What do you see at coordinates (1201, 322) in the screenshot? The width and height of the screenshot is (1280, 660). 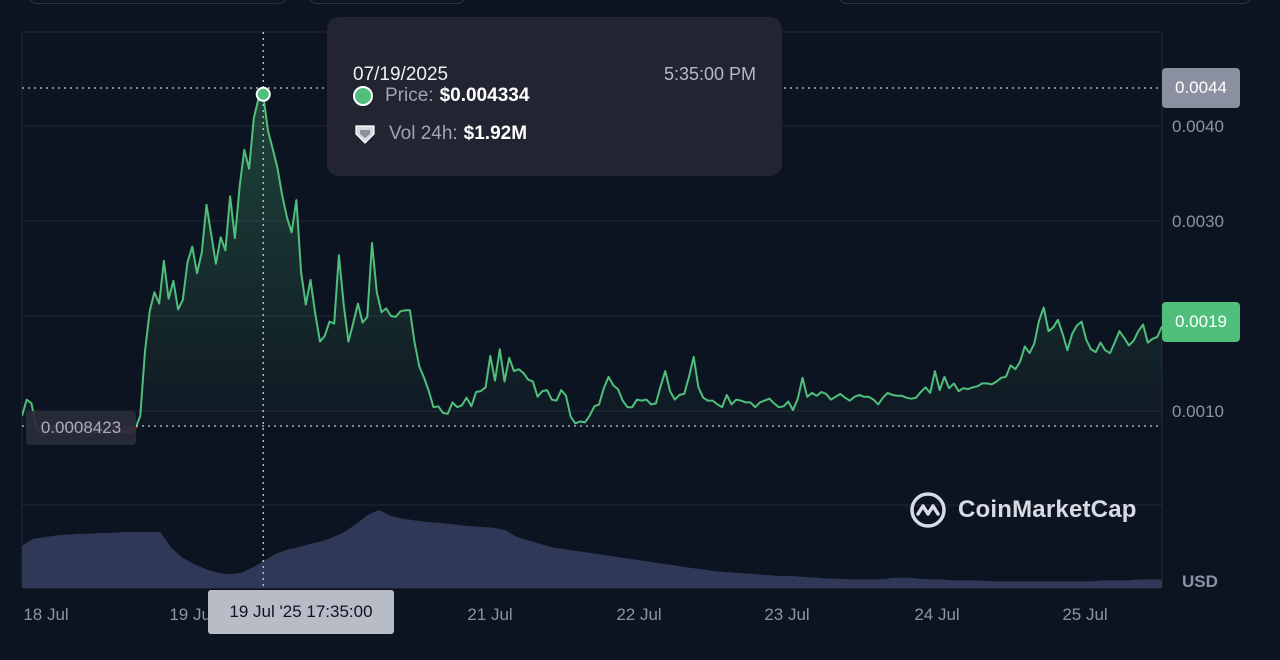 I see `current-price-tag: 0.0019` at bounding box center [1201, 322].